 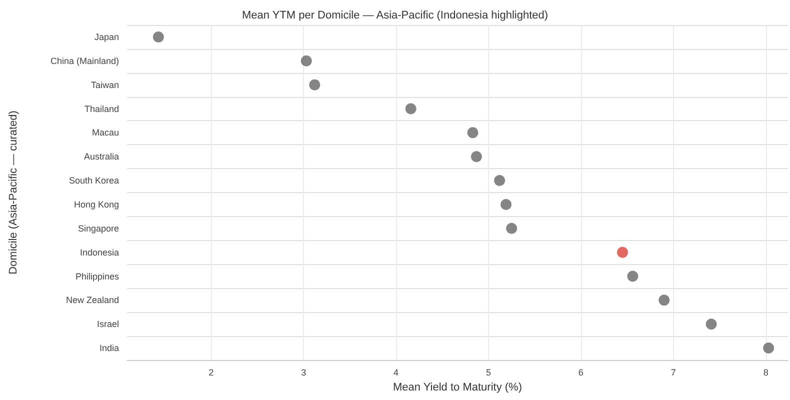 What do you see at coordinates (101, 157) in the screenshot?
I see `y-tick-label: Australia` at bounding box center [101, 157].